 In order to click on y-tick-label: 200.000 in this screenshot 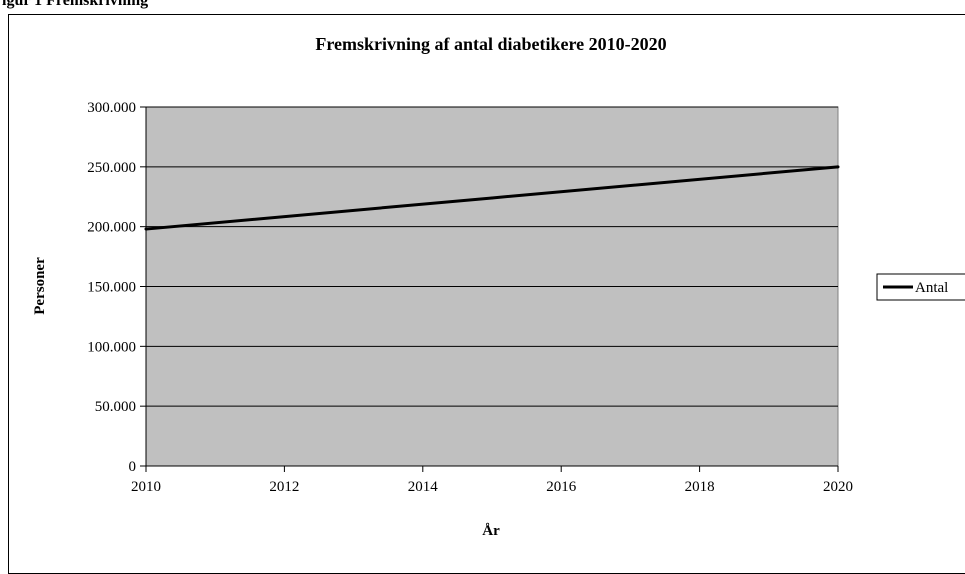, I will do `click(111, 228)`.